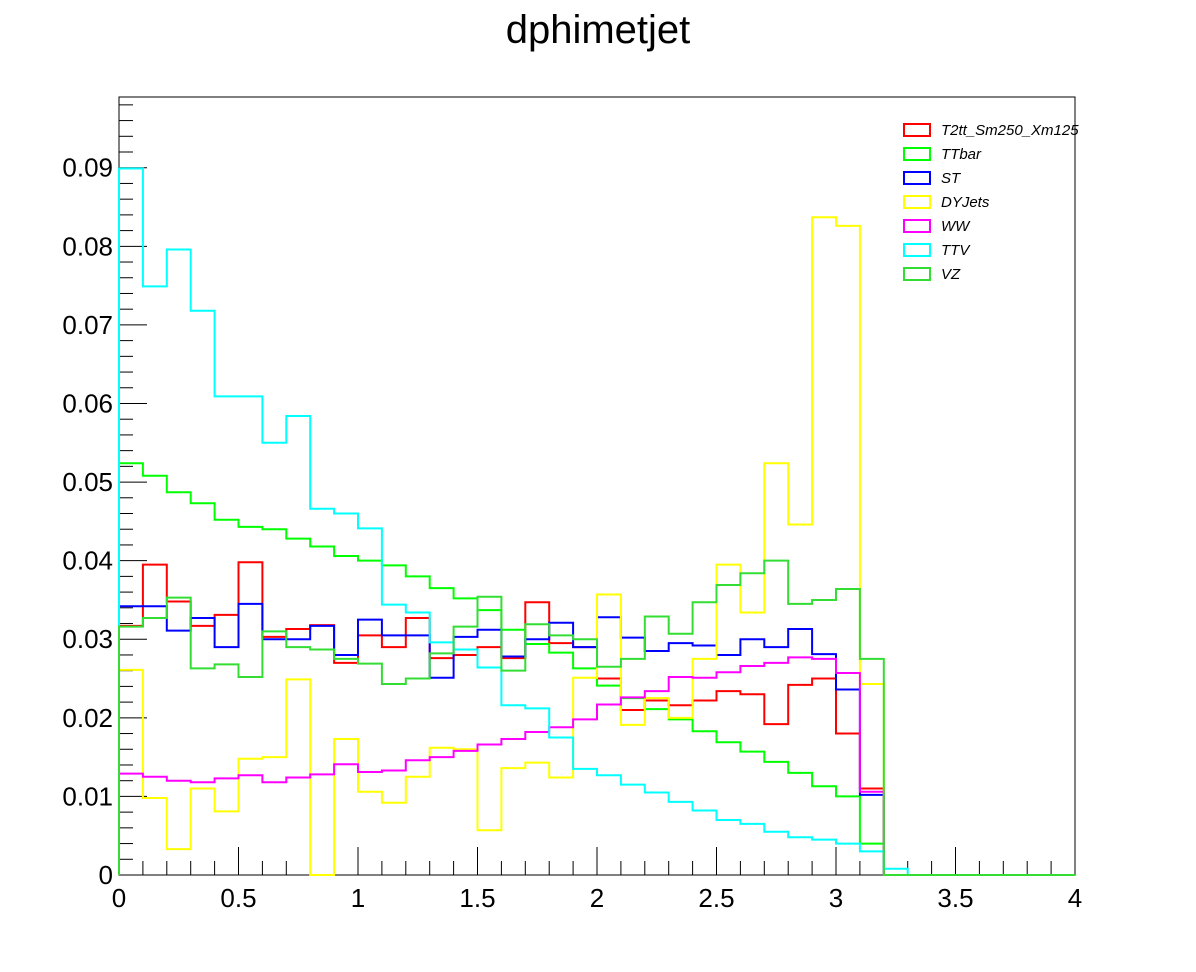  Describe the element at coordinates (965, 202) in the screenshot. I see `legend-label: DYJets` at that location.